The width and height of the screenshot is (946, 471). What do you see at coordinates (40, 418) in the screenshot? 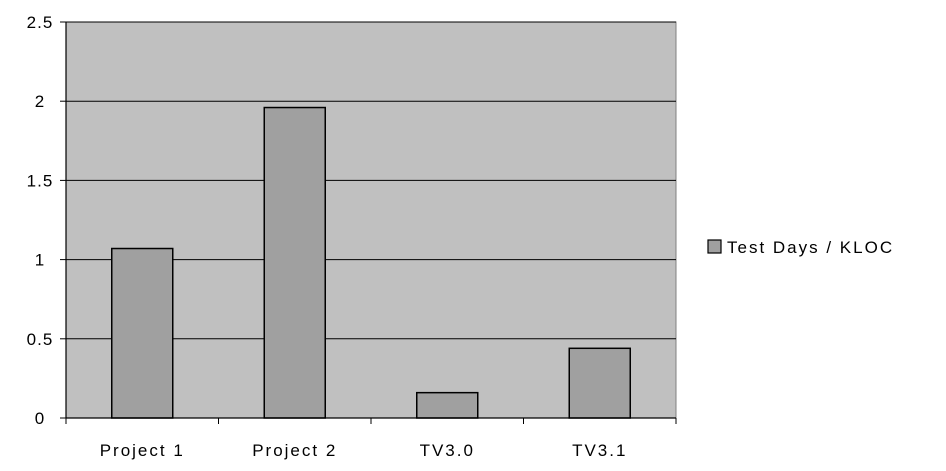
I see `y-tick-label: 0` at bounding box center [40, 418].